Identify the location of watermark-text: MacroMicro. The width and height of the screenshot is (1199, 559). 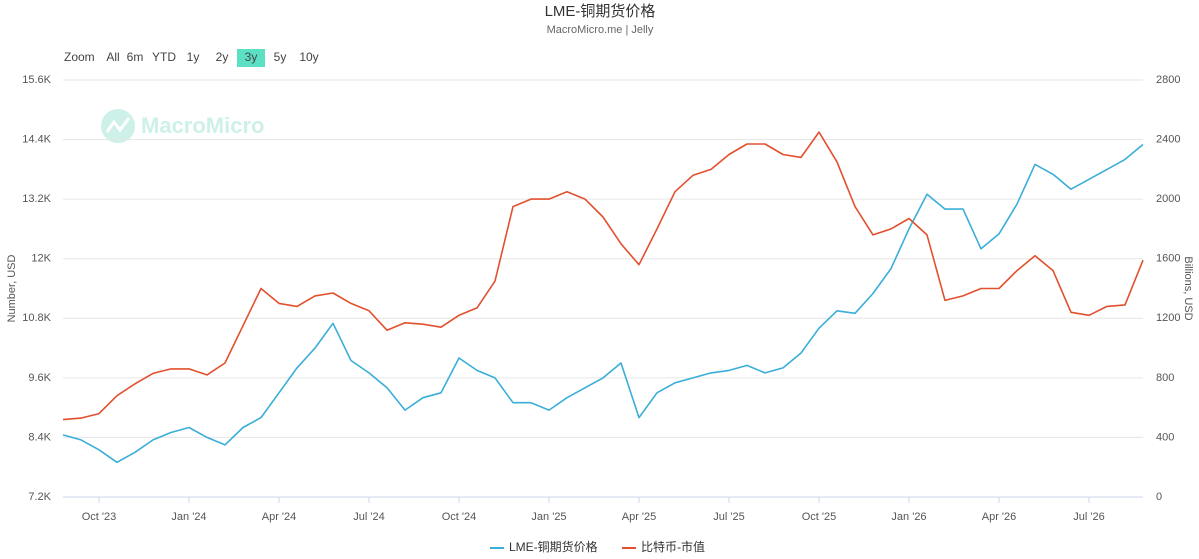
(202, 125).